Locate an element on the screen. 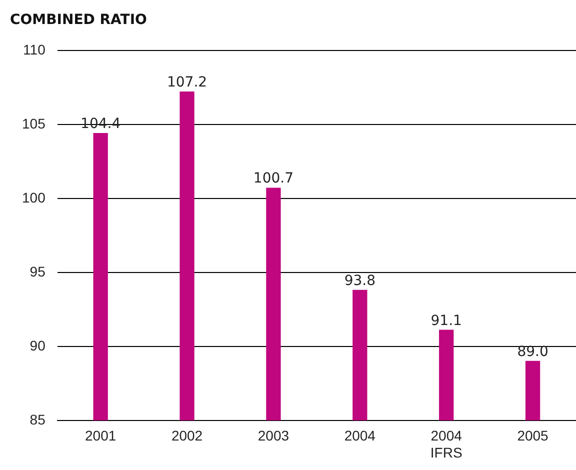  x-tick-label: 2003 is located at coordinates (274, 436).